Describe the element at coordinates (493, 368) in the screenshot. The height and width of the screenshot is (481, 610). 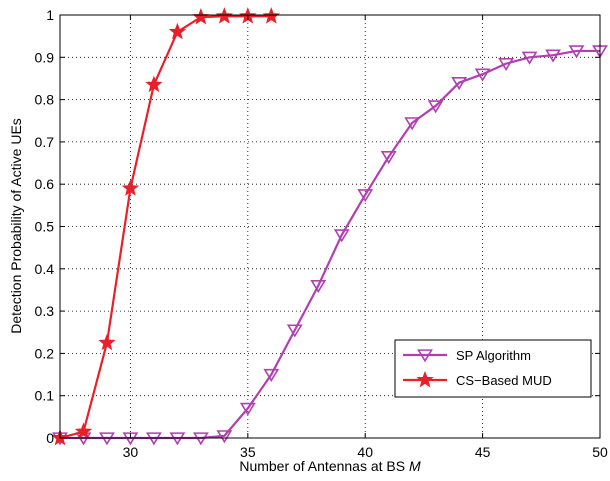
I see `legend: SP Algorithm CS−Based MUD` at that location.